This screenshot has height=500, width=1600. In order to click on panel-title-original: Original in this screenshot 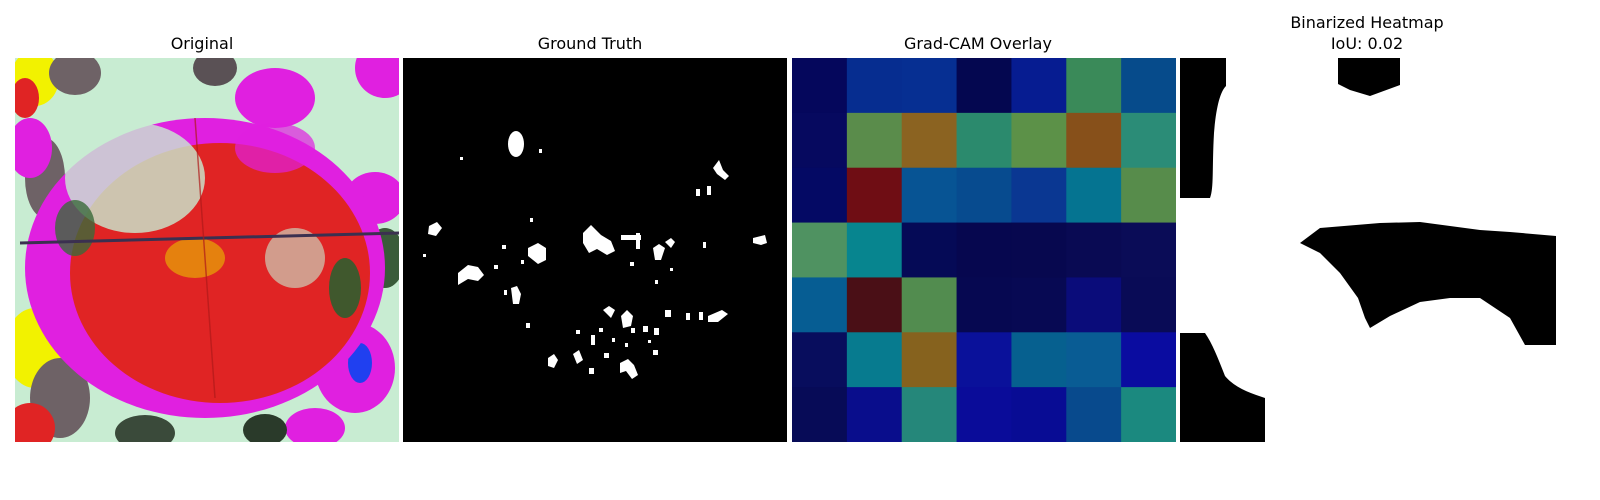, I will do `click(202, 43)`.